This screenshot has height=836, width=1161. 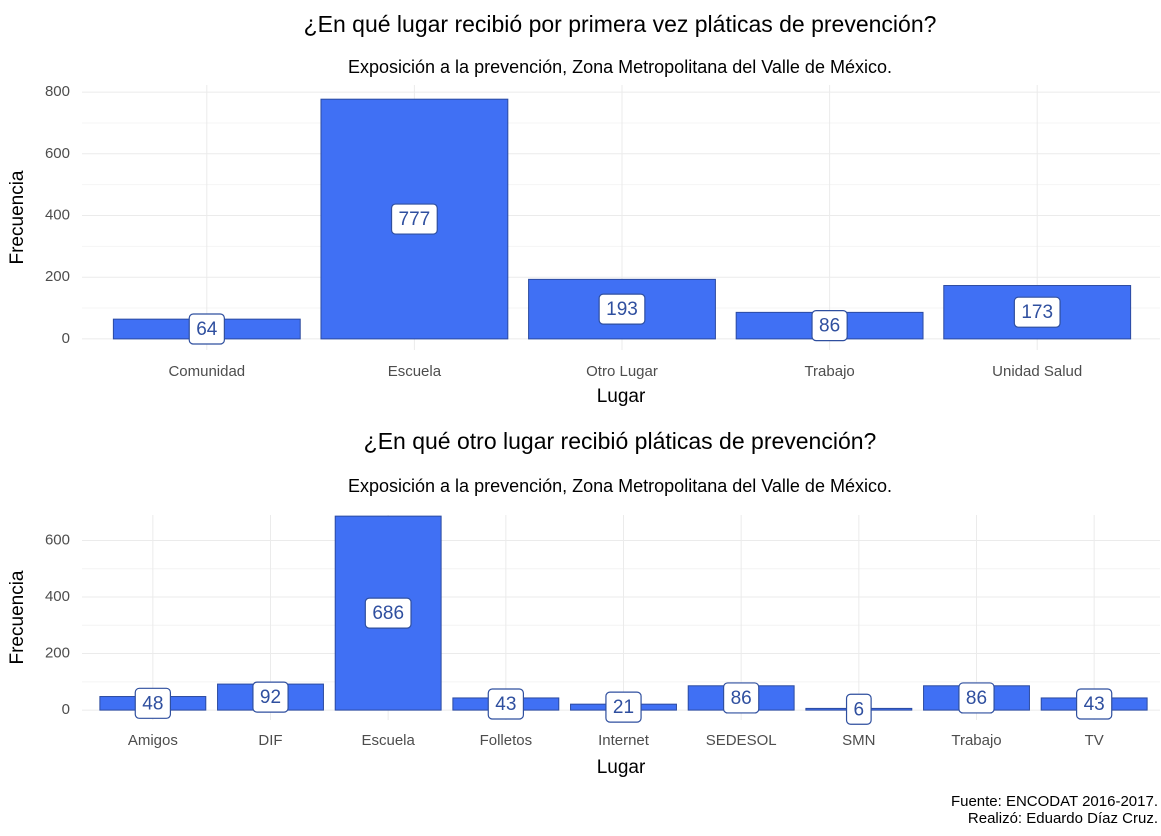 What do you see at coordinates (1094, 740) in the screenshot?
I see `x-tick-label: TV` at bounding box center [1094, 740].